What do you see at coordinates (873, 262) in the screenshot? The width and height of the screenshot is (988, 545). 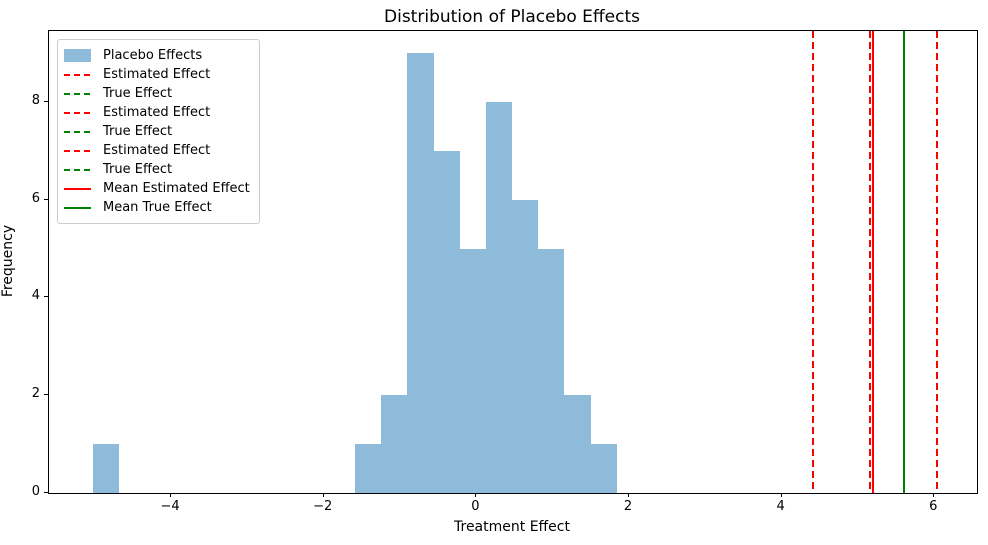 I see `mean-estimated-effect-line` at bounding box center [873, 262].